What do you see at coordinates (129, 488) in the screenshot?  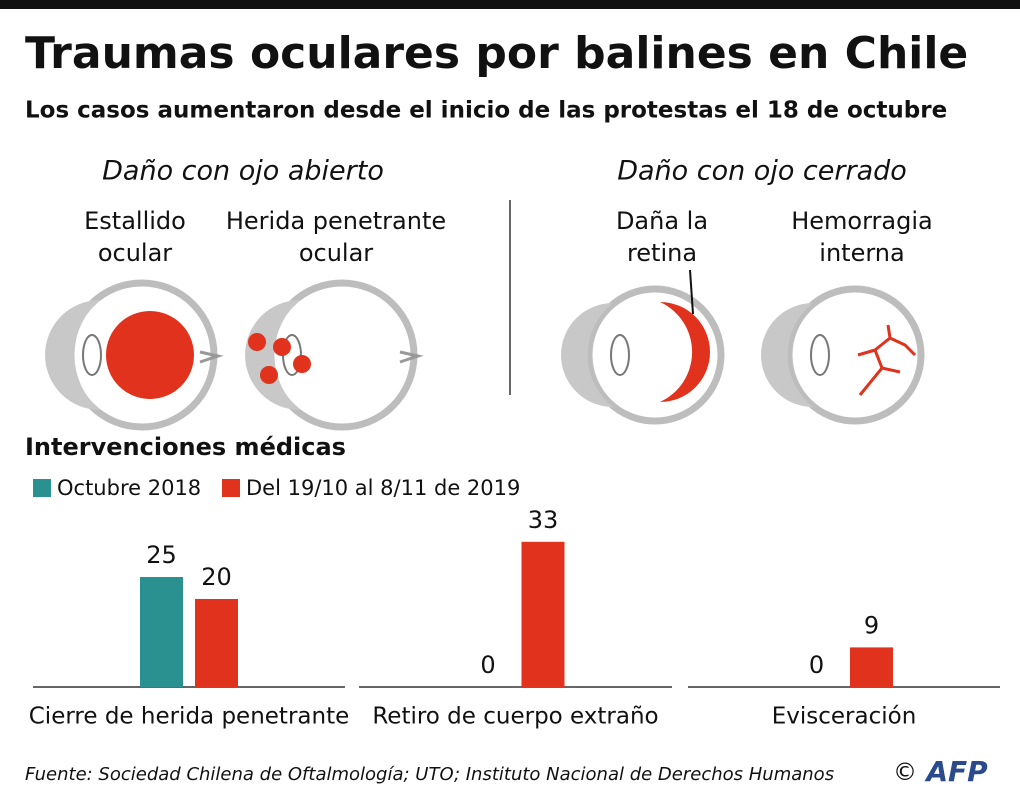 I see `legend-label: Octubre 2018` at bounding box center [129, 488].